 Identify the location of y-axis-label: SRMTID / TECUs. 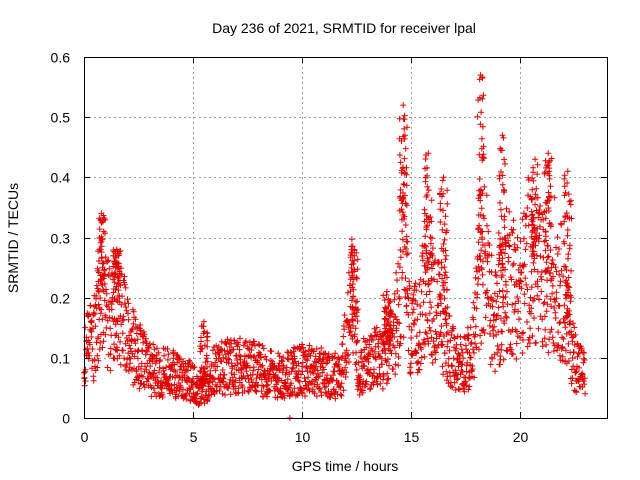
(13, 238).